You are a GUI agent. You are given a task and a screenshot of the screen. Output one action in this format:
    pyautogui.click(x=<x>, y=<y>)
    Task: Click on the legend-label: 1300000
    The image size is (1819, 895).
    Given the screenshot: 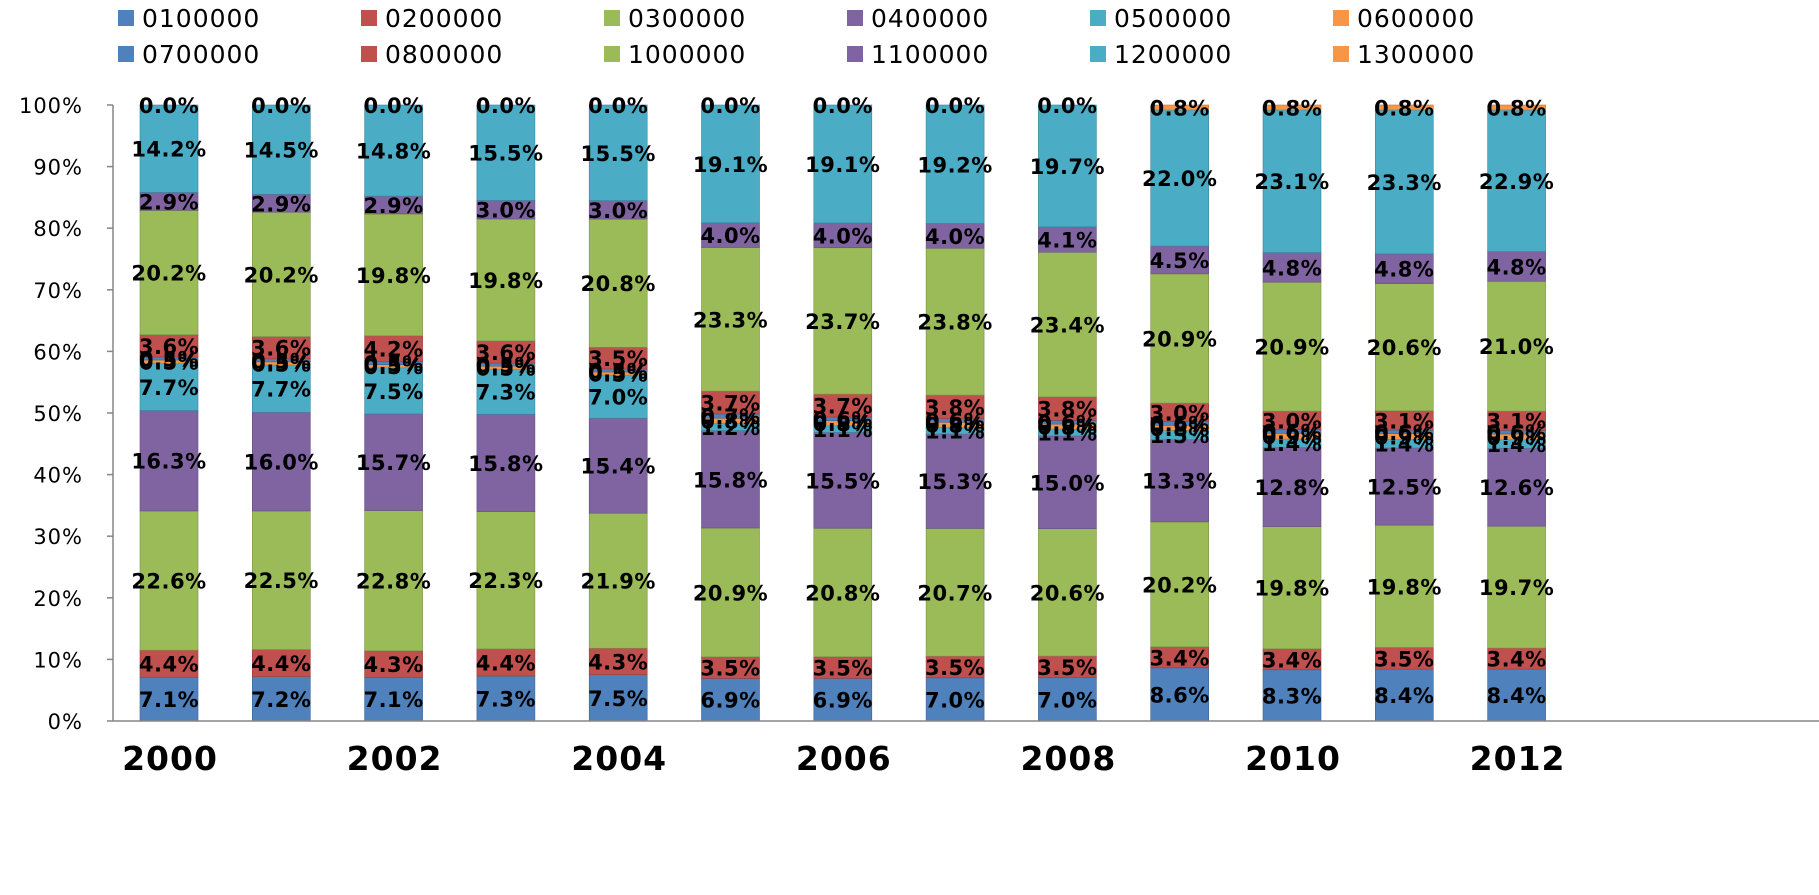 What is the action you would take?
    pyautogui.click(x=1416, y=54)
    